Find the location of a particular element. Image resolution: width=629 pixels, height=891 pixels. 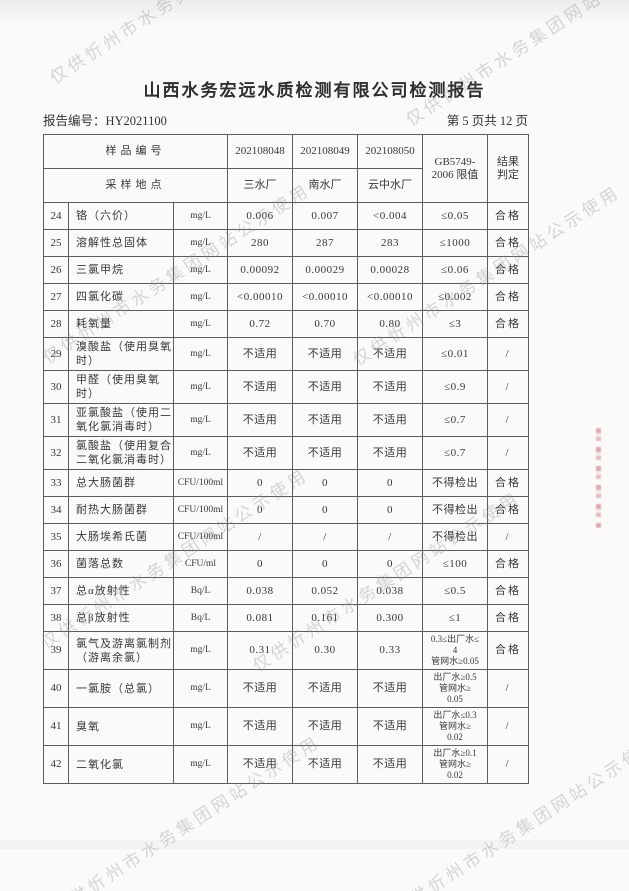

value-sample-2: <0.00010 is located at coordinates (325, 297).